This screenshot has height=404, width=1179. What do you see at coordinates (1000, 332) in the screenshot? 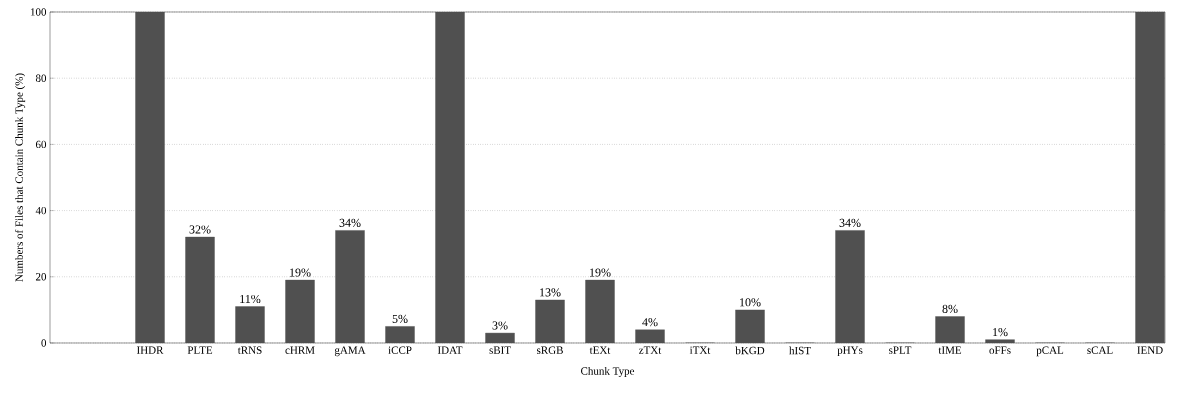
I see `data-label: 1%` at bounding box center [1000, 332].